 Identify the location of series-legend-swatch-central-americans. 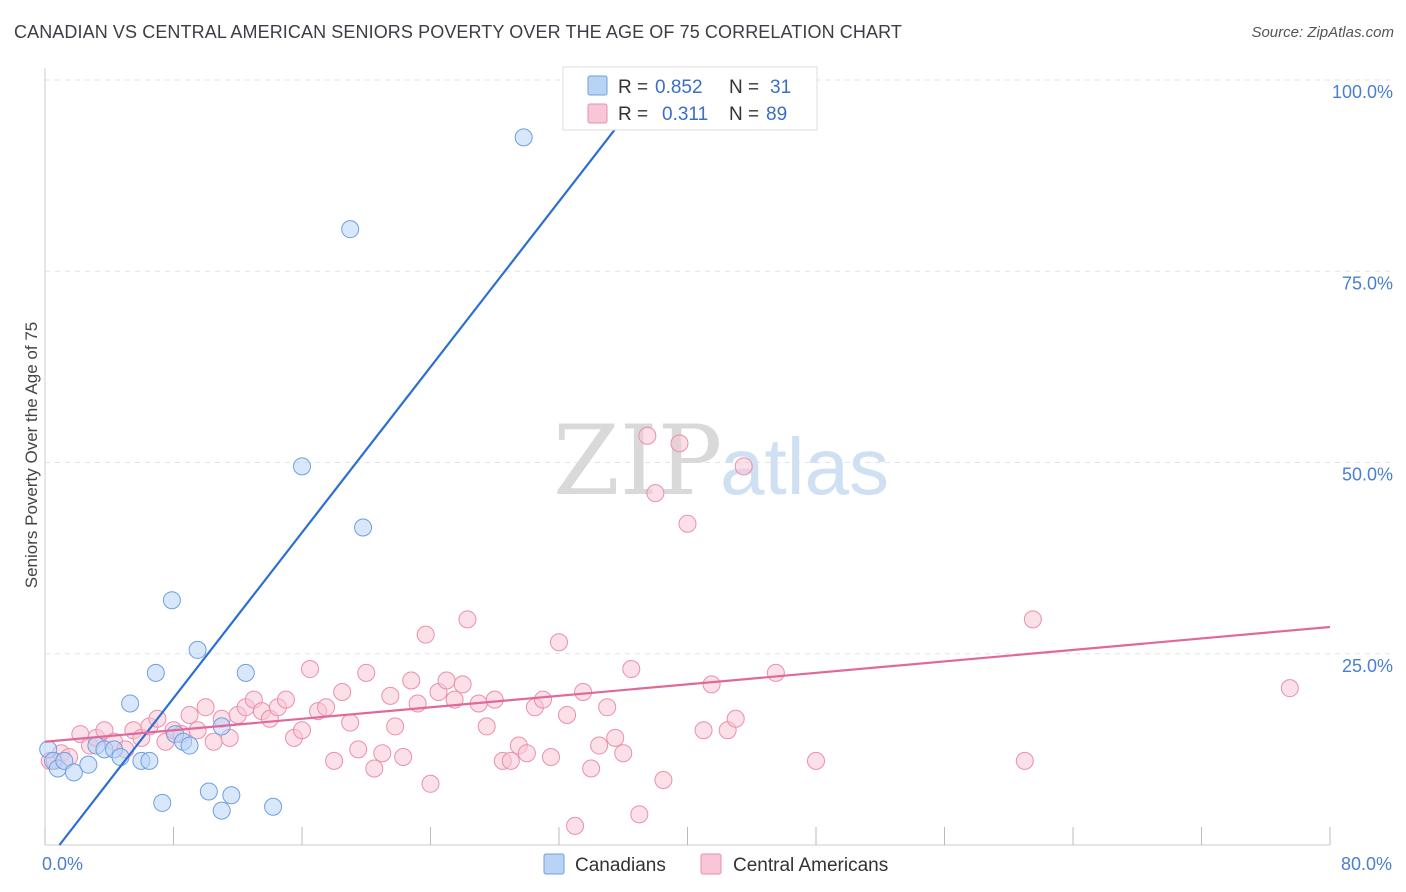
(711, 864).